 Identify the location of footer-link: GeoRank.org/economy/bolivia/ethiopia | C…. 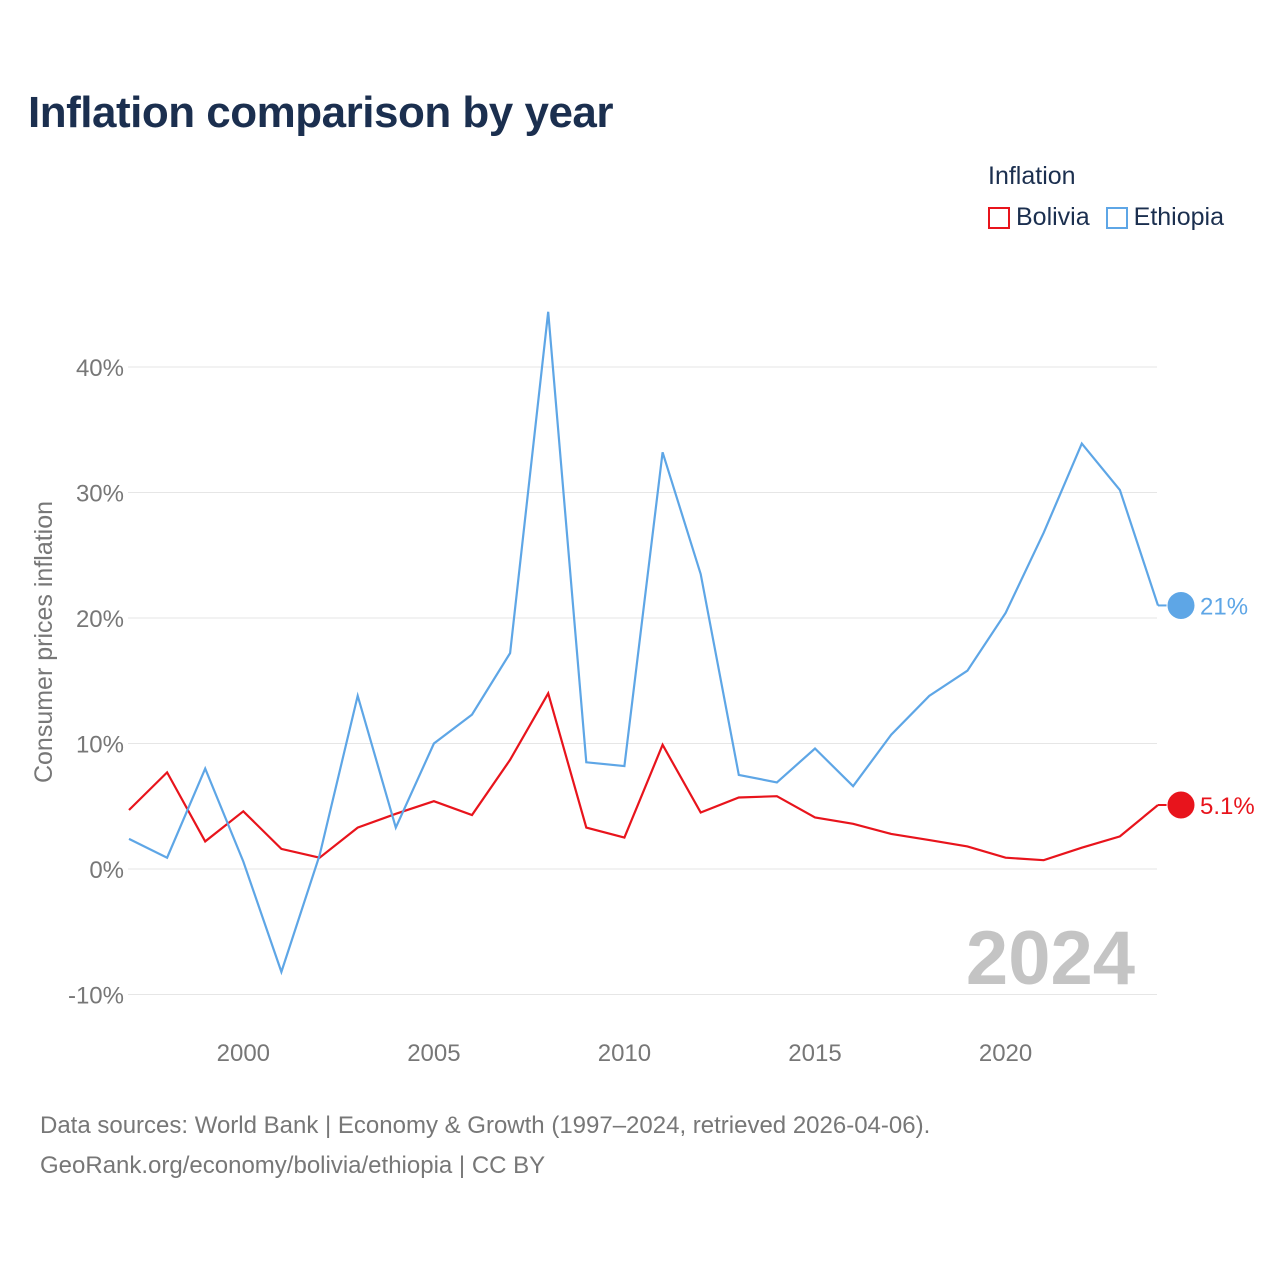
(293, 1165).